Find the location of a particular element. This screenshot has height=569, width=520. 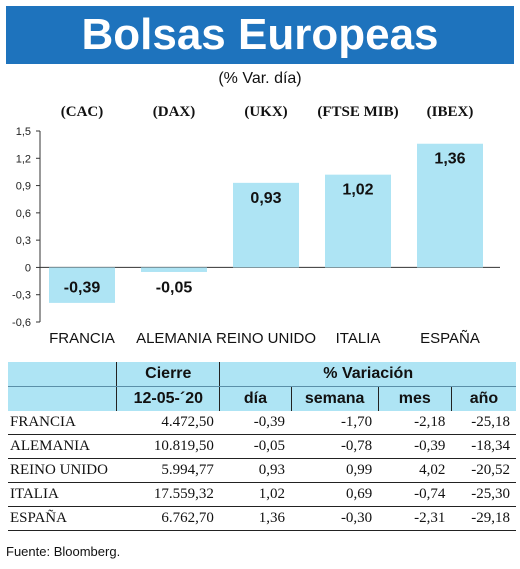

table-row: ESPAÑA 6.762,70 1,36 -0,30 -2,31 -29,18 is located at coordinates (262, 518).